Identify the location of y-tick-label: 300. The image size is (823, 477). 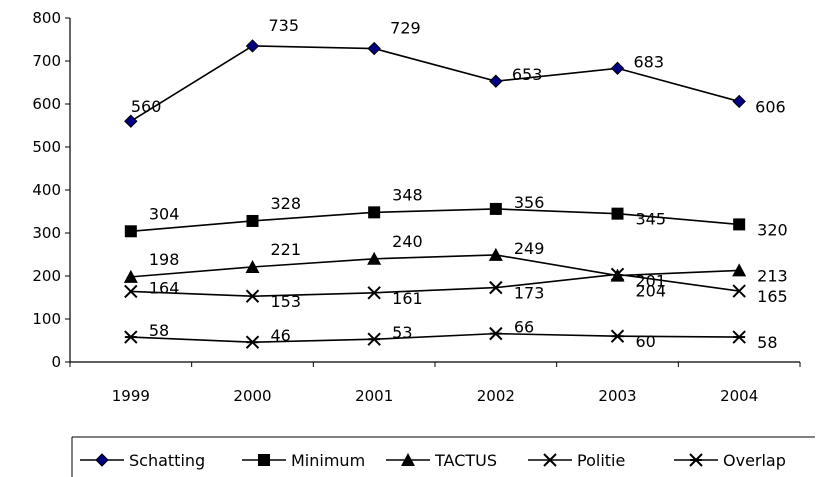
(46, 233).